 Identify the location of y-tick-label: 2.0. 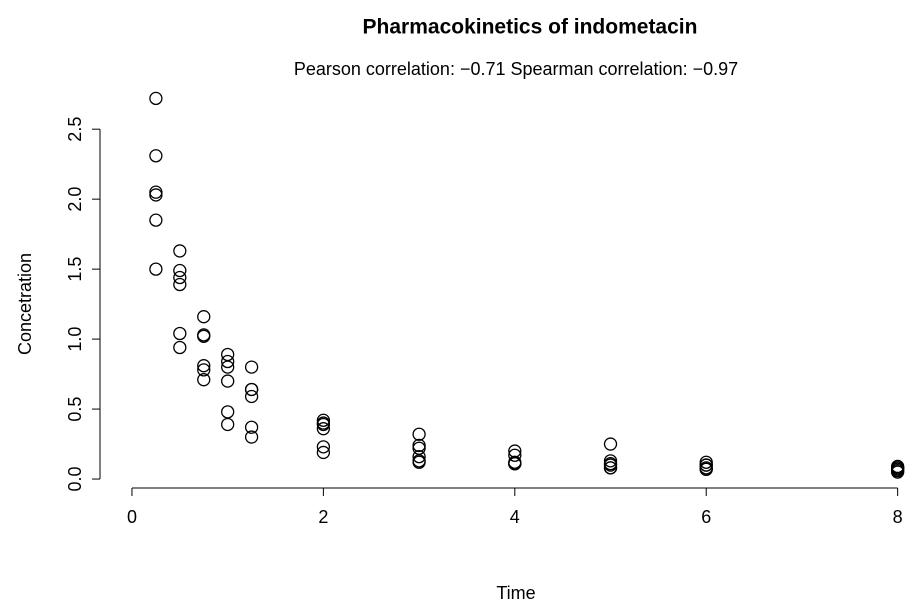
(75, 199).